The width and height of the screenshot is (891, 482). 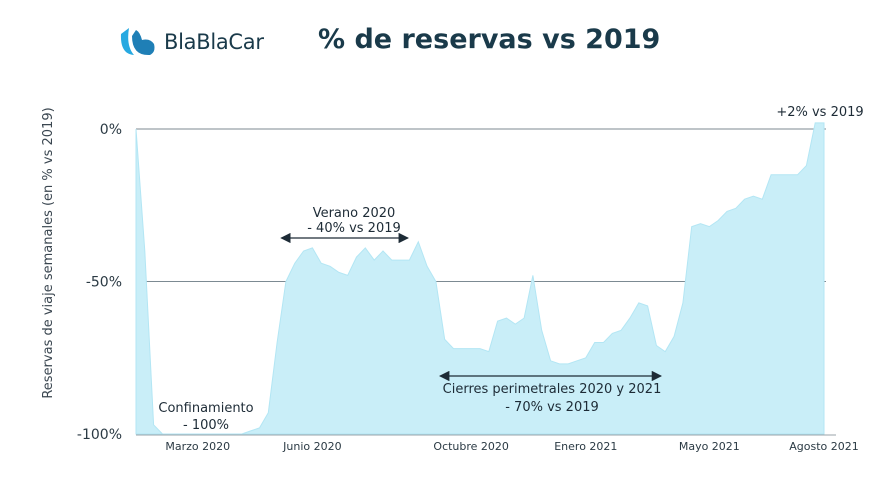 I want to click on brand-name: BlaBlaCar, so click(x=214, y=42).